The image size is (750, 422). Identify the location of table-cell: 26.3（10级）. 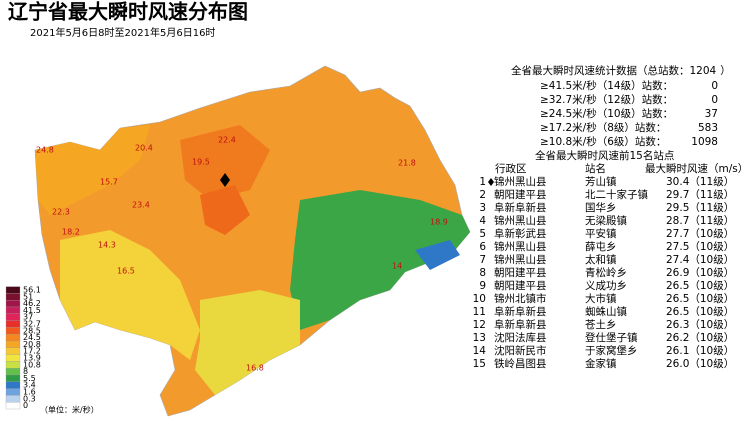
(700, 325).